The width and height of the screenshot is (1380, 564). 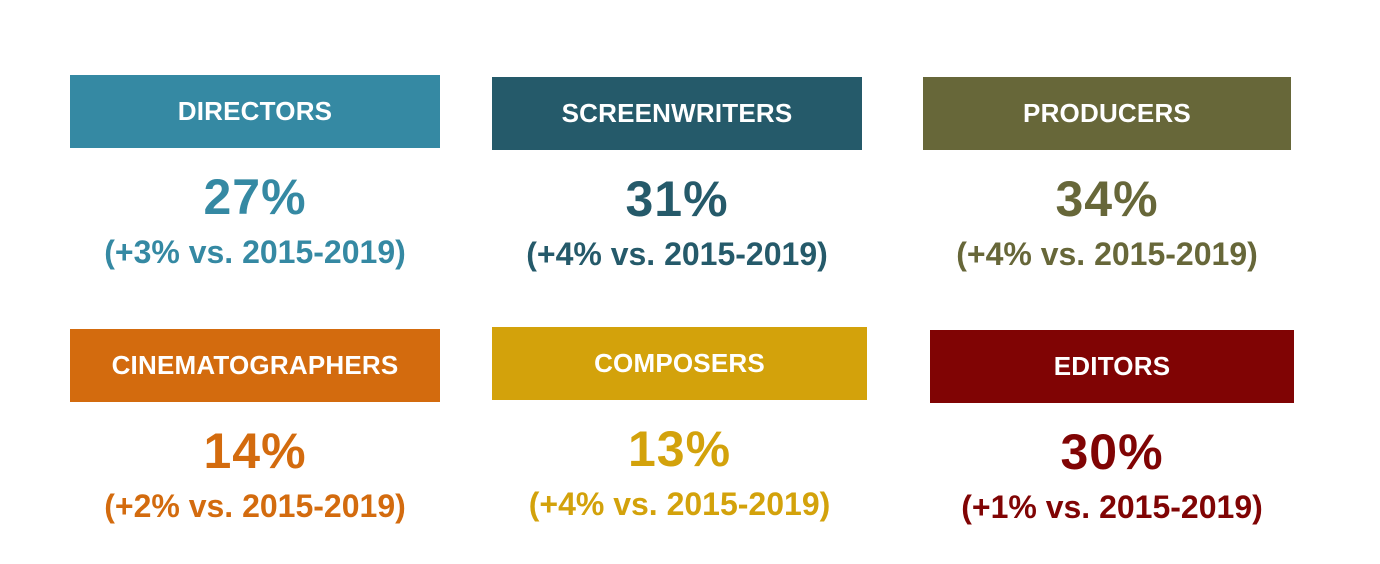 I want to click on card-editors: EDITORS 30% (+1% vs. 2015-2019), so click(x=1112, y=426).